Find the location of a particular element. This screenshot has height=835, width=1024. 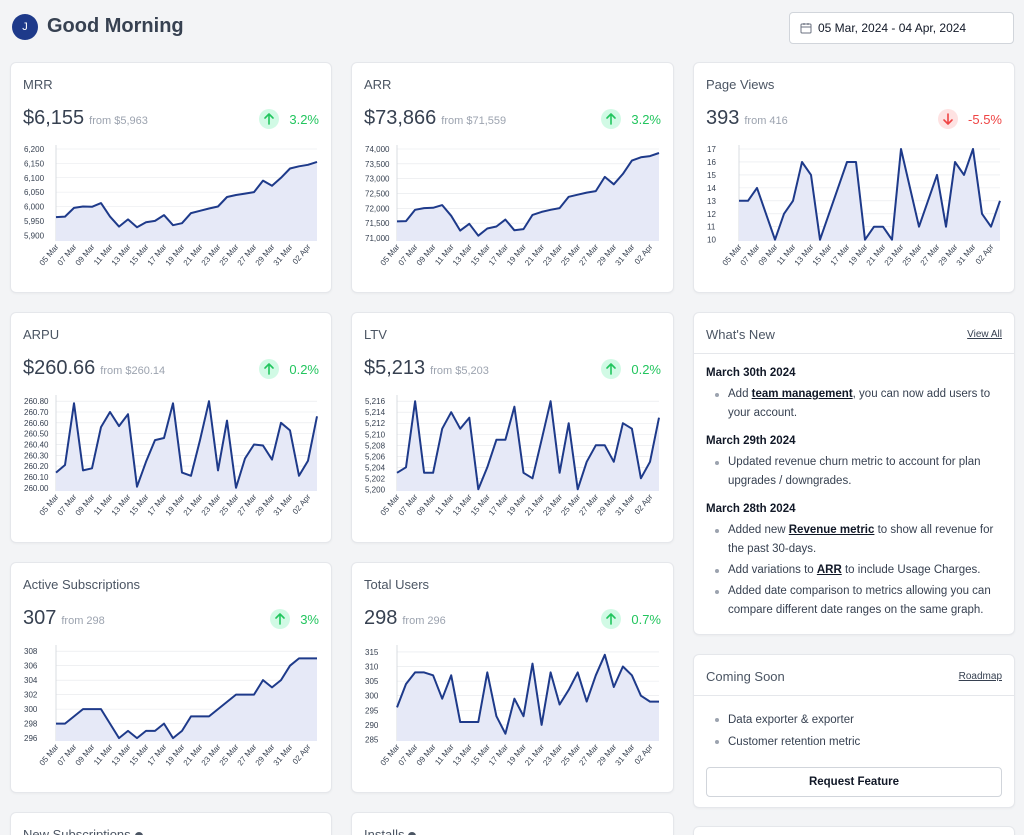

metric-value-text: $6,155 is located at coordinates (54, 118).